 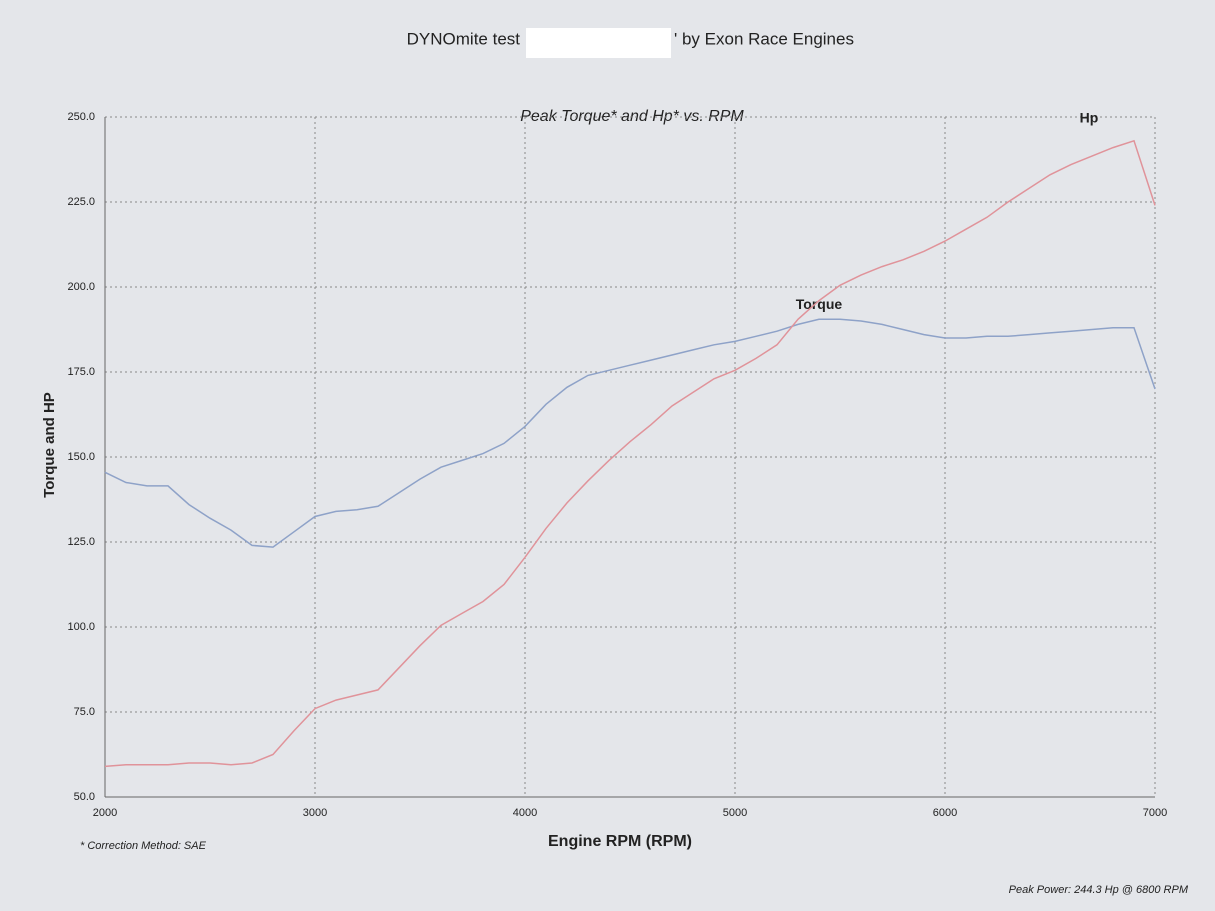 What do you see at coordinates (81, 117) in the screenshot?
I see `y-tick-label: 250.0` at bounding box center [81, 117].